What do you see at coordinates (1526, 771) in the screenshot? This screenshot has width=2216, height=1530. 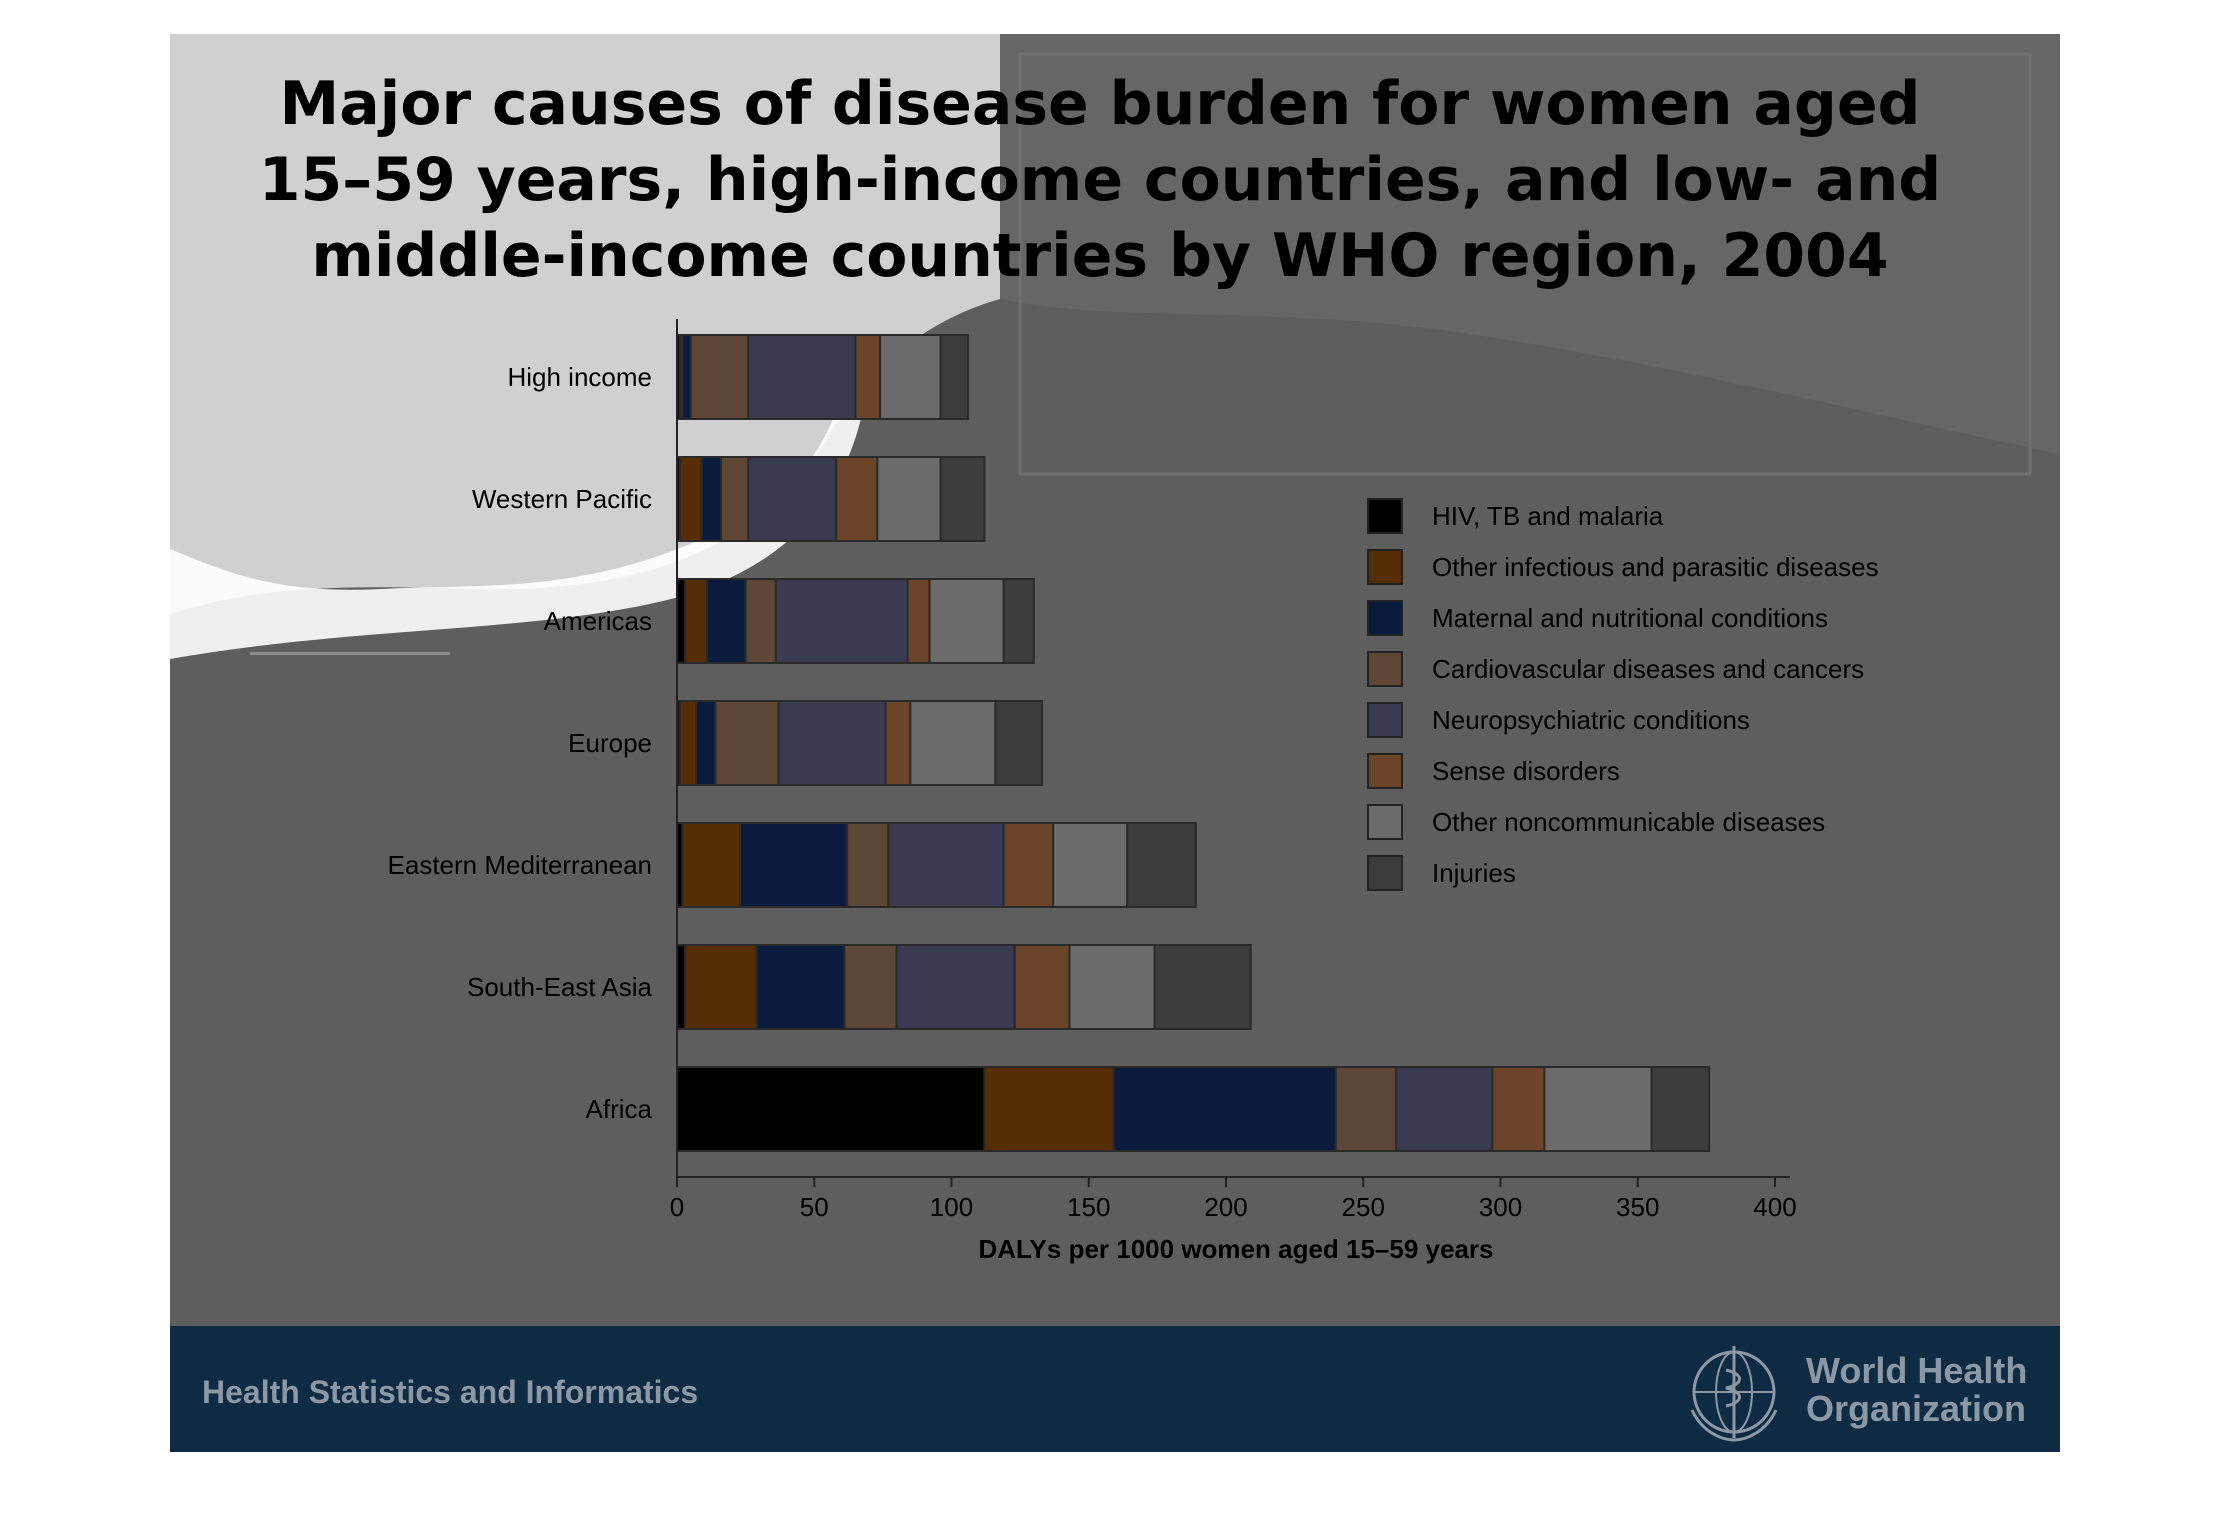 I see `legend-label-sense-disorders: Sense disorders` at bounding box center [1526, 771].